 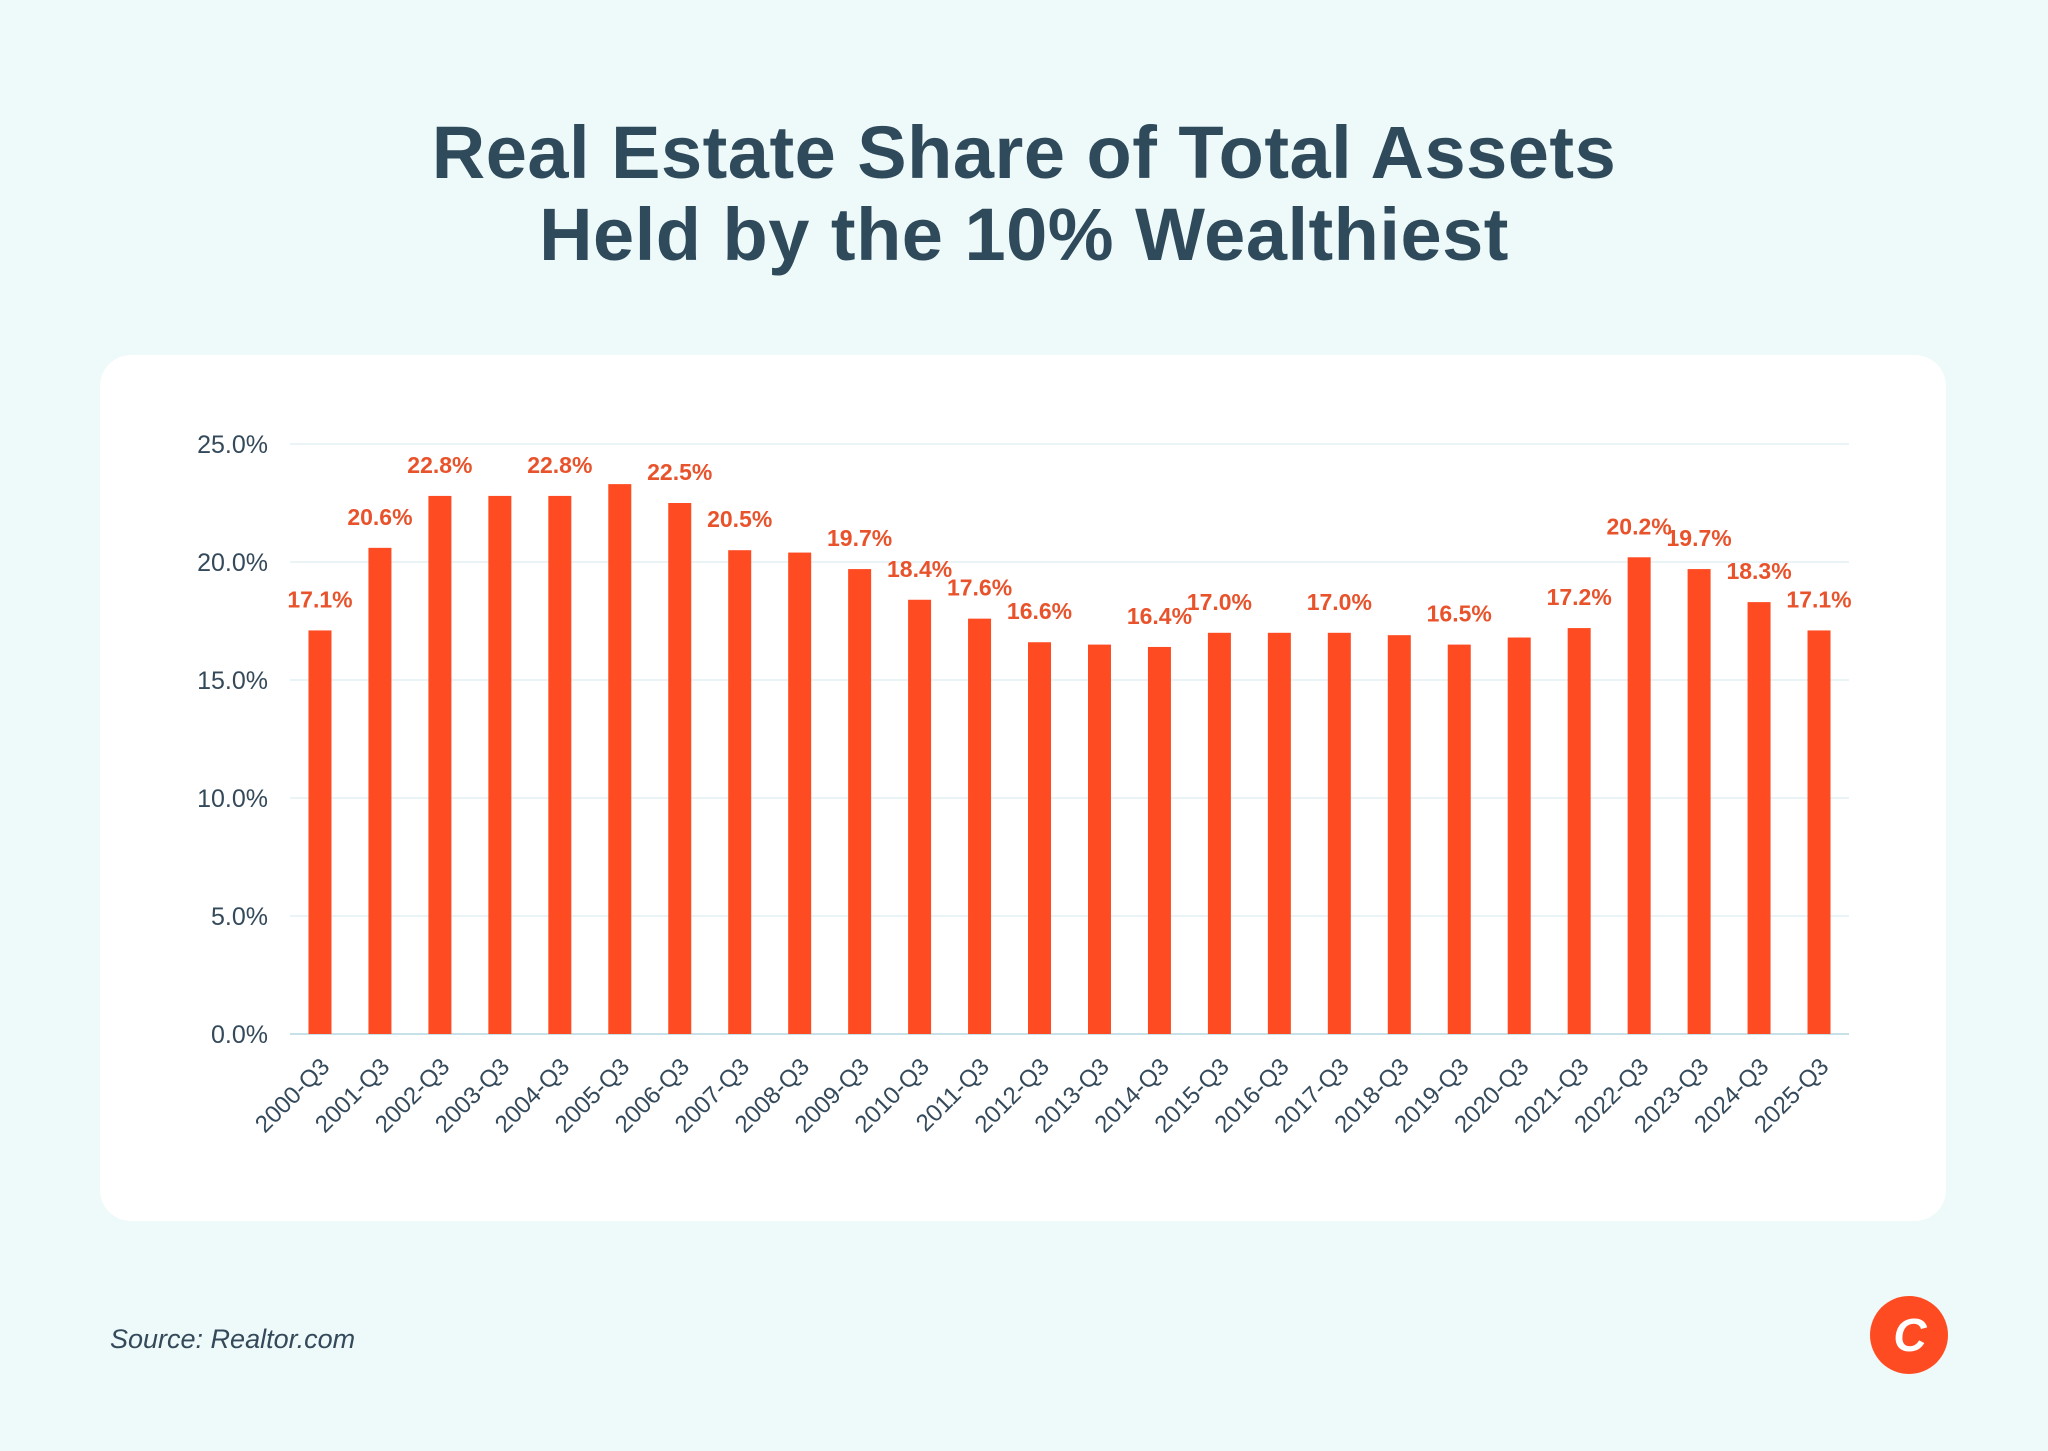 What do you see at coordinates (500, 764) in the screenshot?
I see `bar-2003-q3` at bounding box center [500, 764].